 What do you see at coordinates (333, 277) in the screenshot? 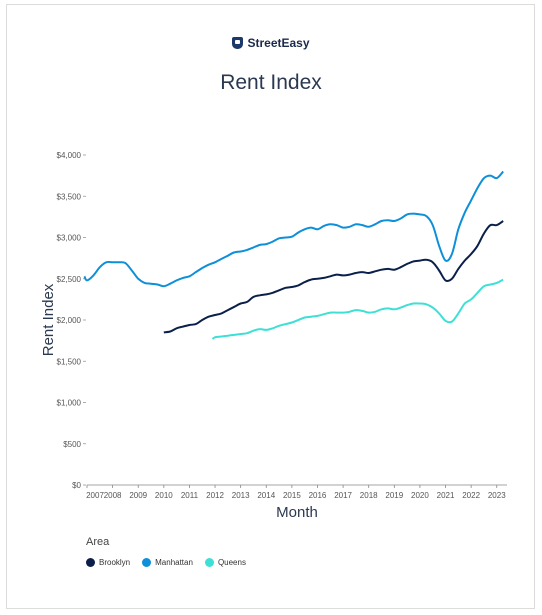
I see `series-line-brooklyn` at bounding box center [333, 277].